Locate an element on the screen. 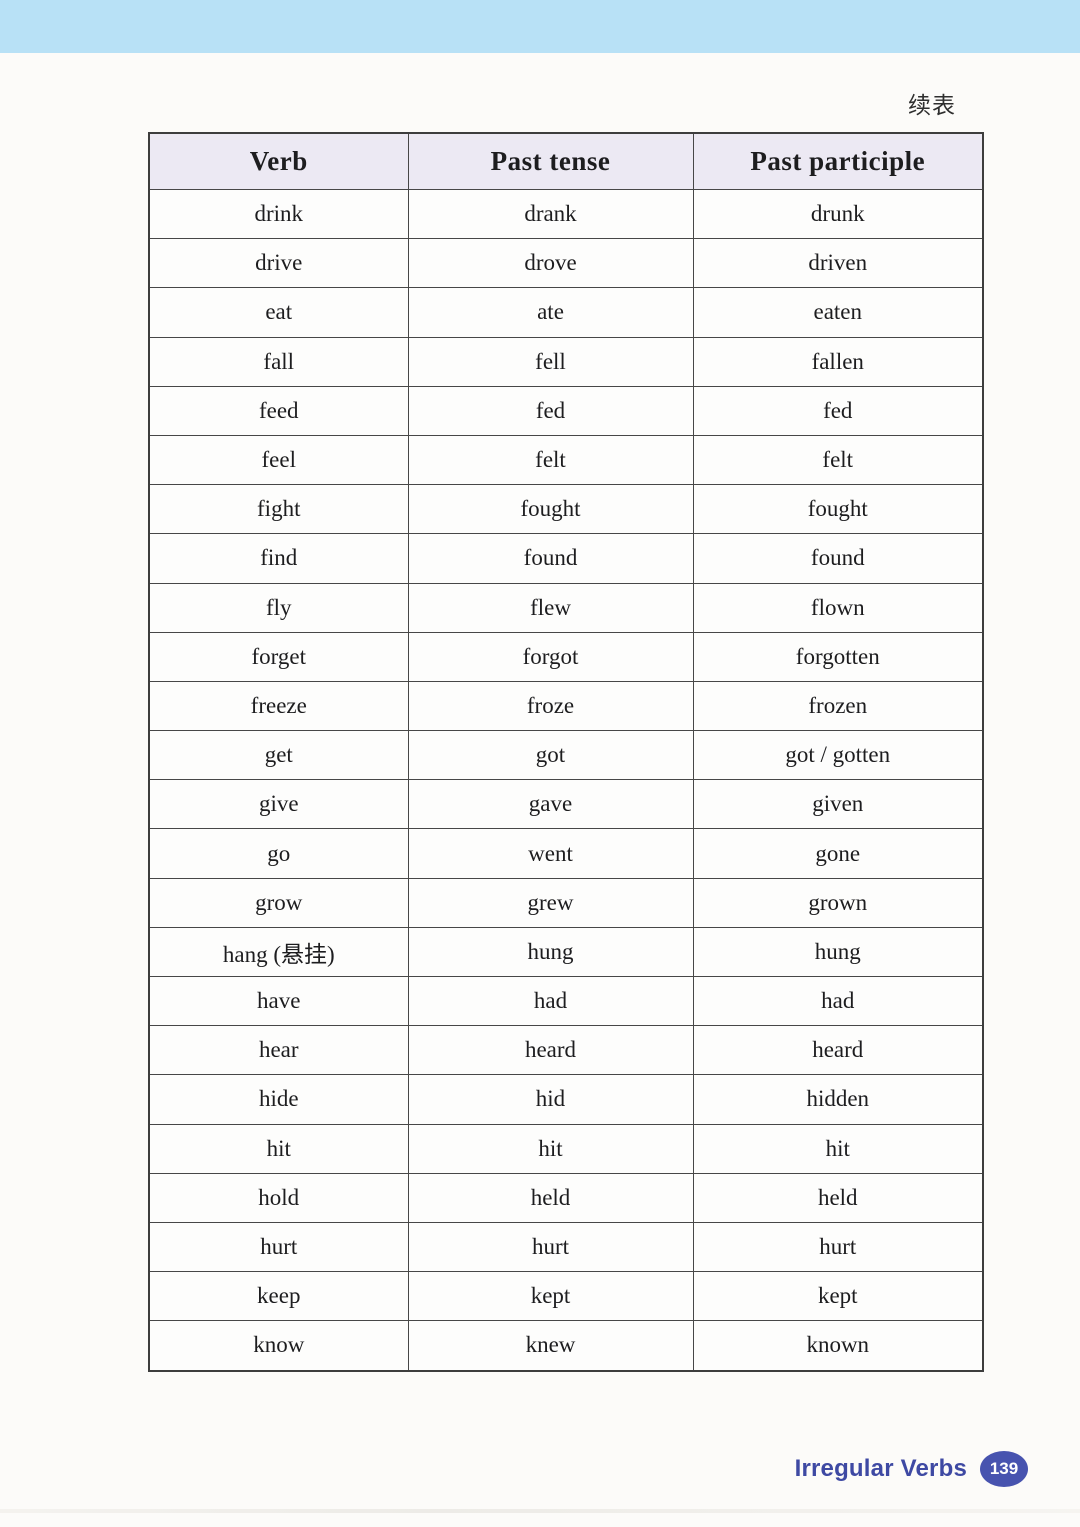 This screenshot has width=1080, height=1527. table-cell: go is located at coordinates (278, 853).